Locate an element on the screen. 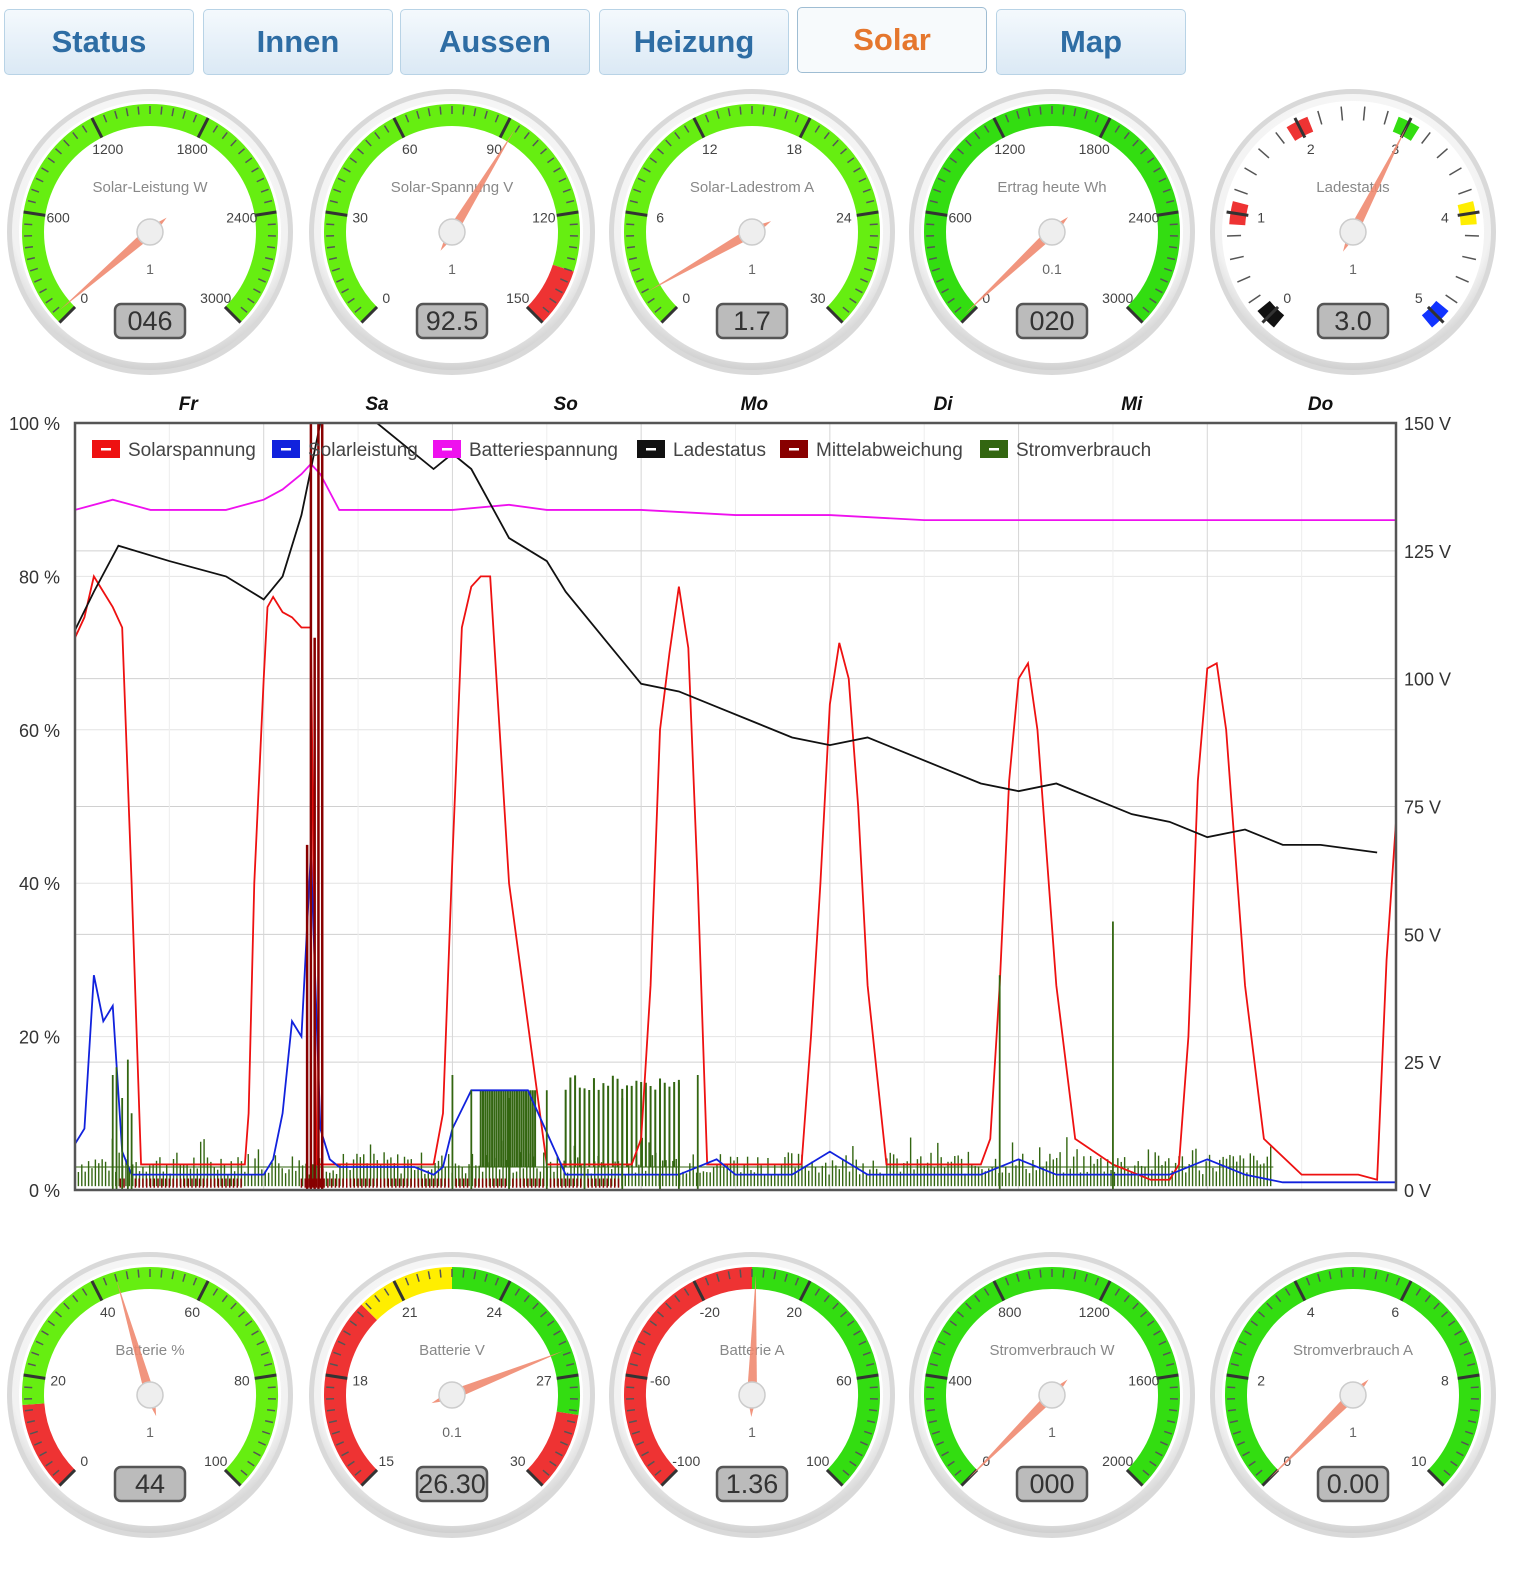 The width and height of the screenshot is (1528, 1584). gauge-tick-label: -20 is located at coordinates (710, 1312).